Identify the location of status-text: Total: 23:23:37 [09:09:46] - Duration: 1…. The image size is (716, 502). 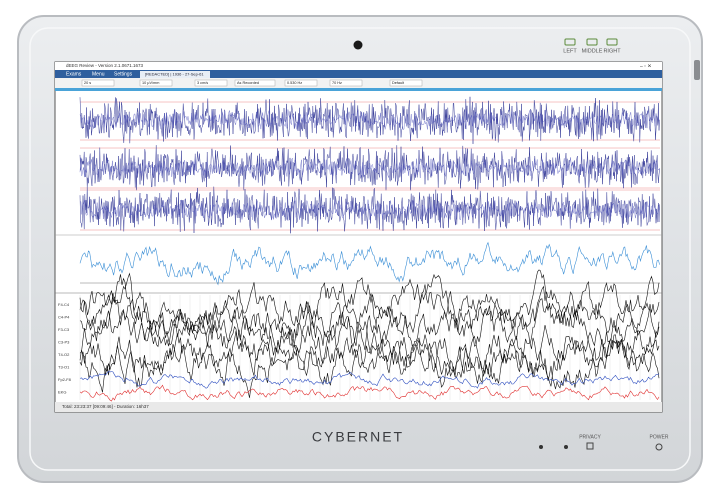
(105, 406).